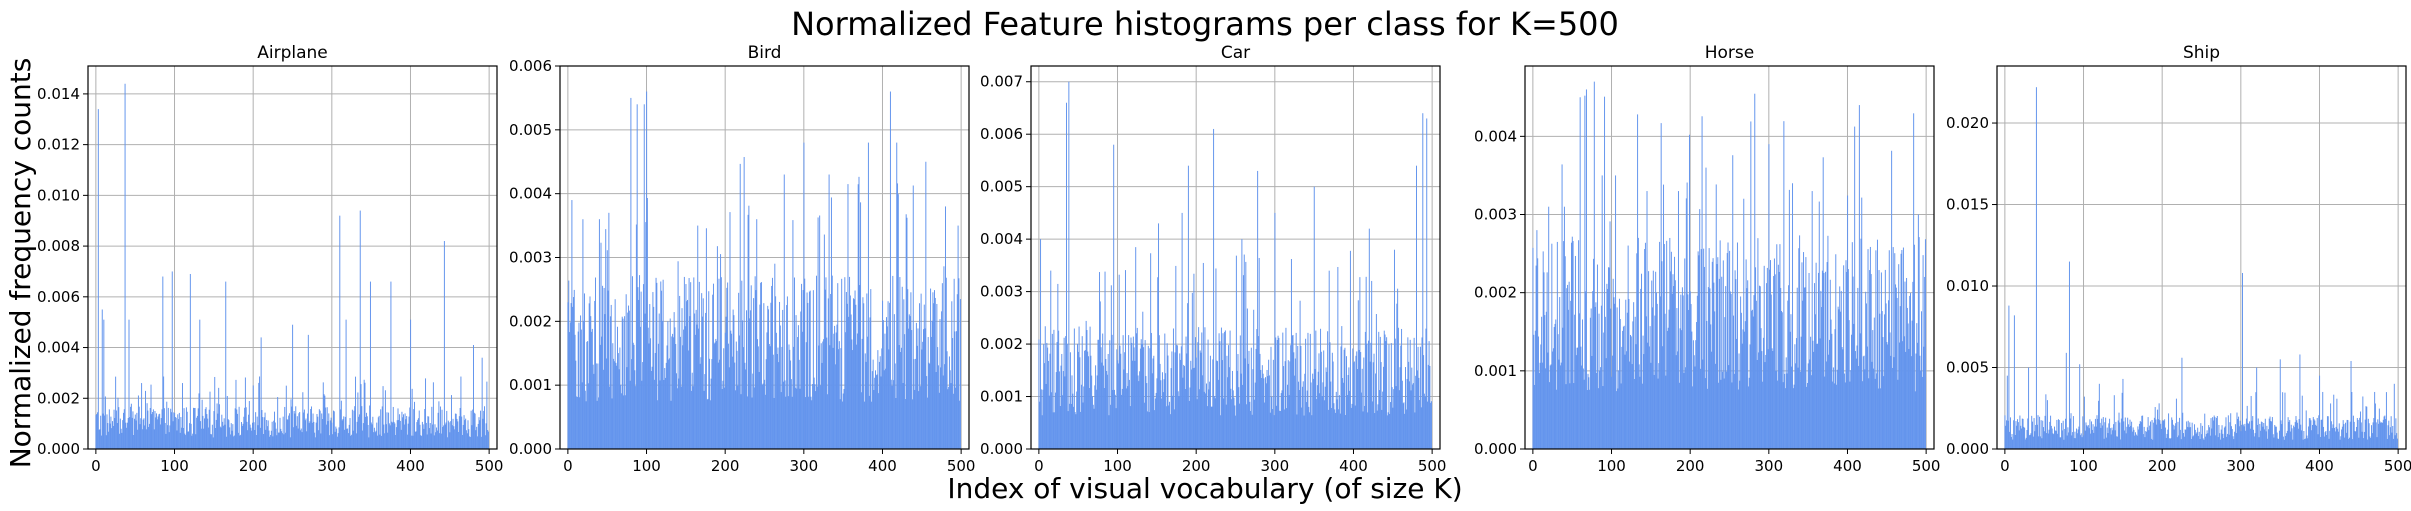  Describe the element at coordinates (1001, 134) in the screenshot. I see `y-tick-label: 0.006` at that location.